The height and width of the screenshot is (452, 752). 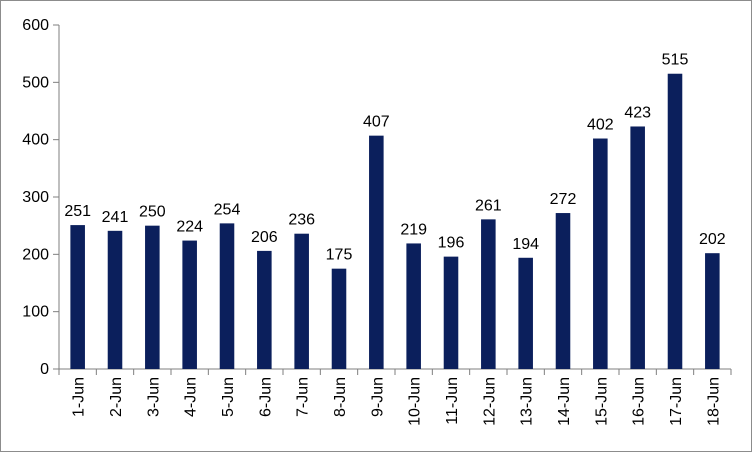 I want to click on y-tick-label: 0, so click(x=44, y=369).